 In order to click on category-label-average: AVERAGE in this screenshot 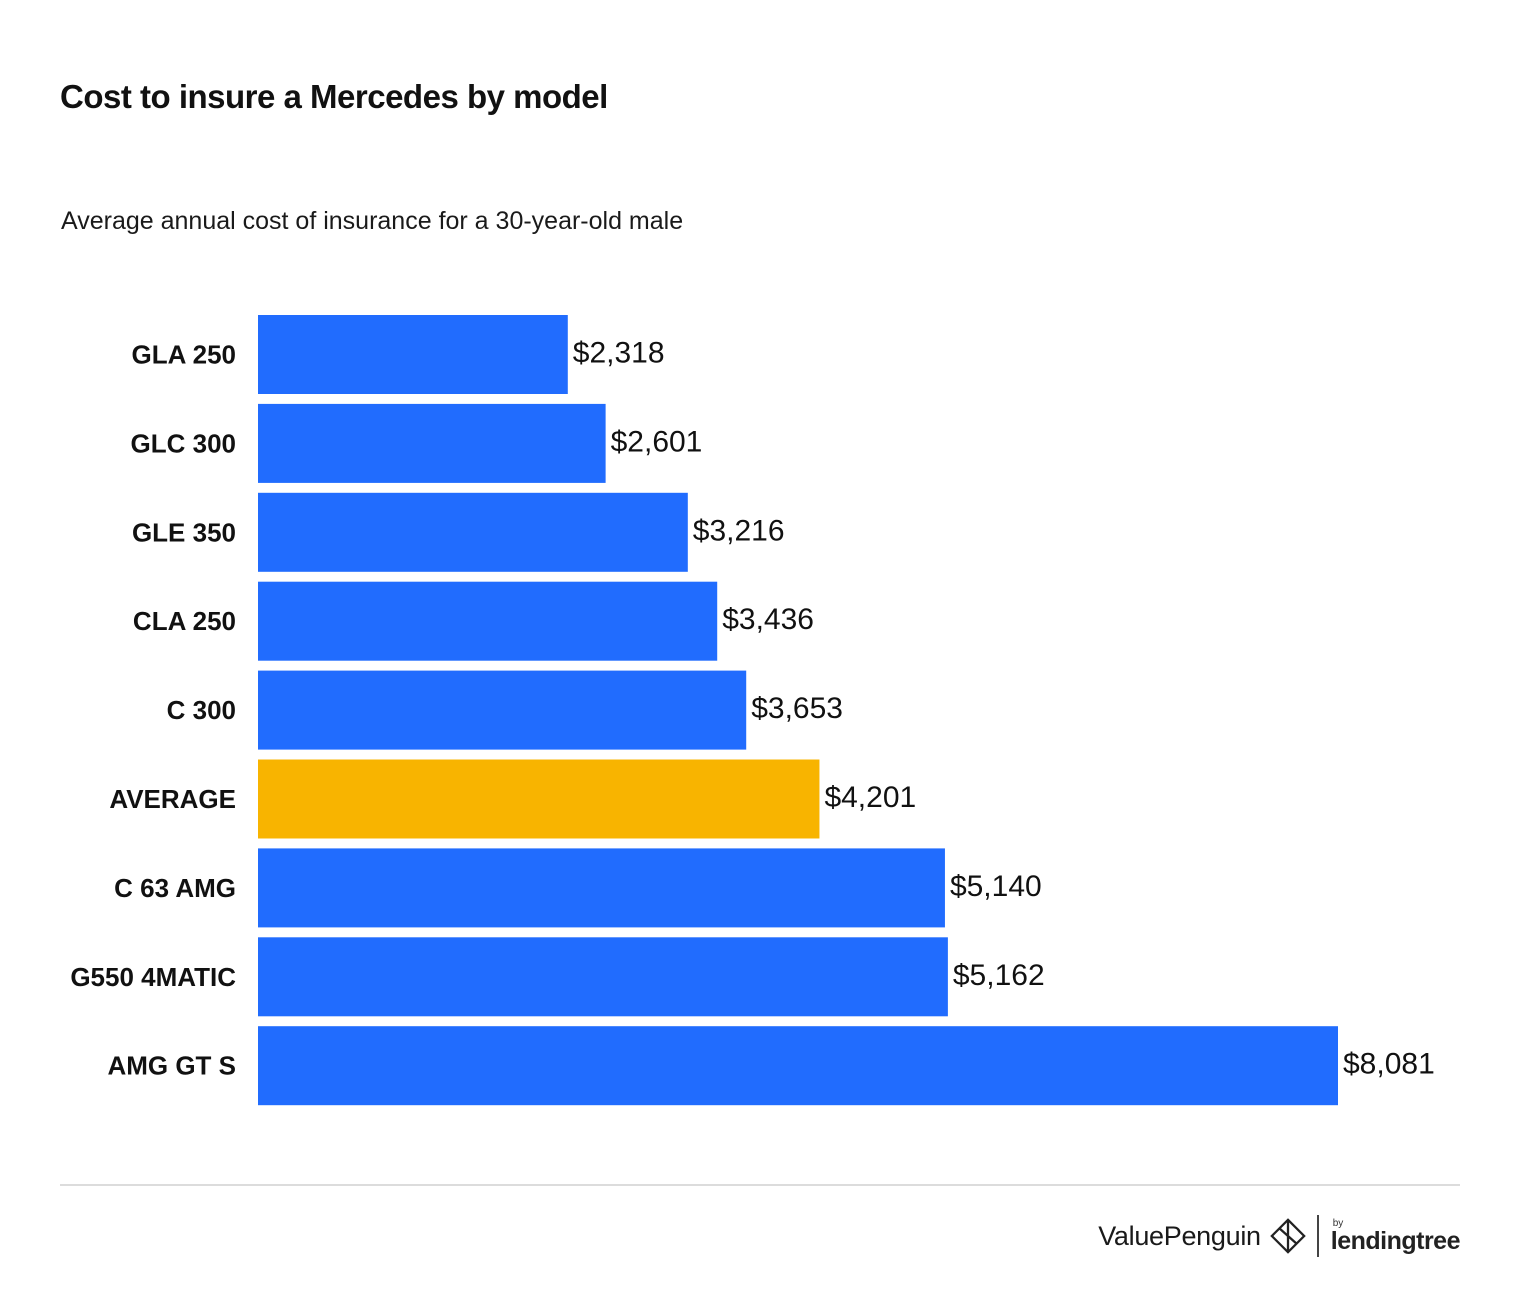, I will do `click(172, 799)`.